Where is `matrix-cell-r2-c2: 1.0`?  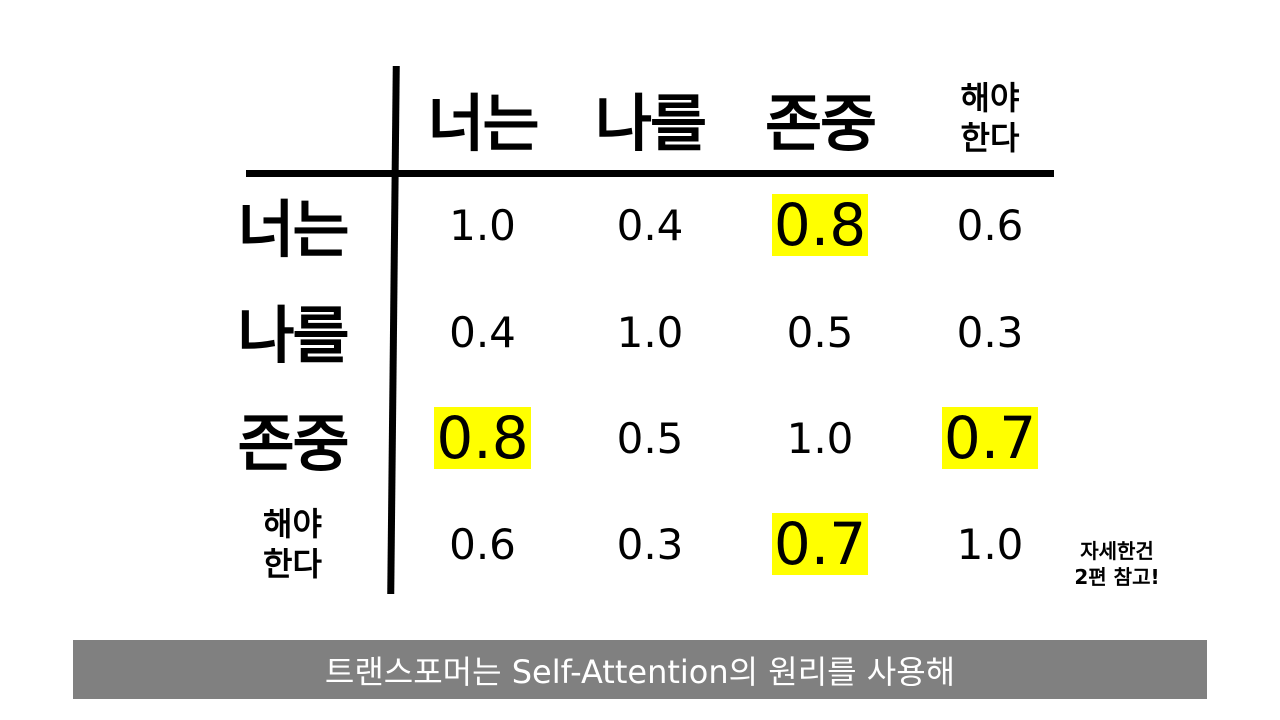
matrix-cell-r2-c2: 1.0 is located at coordinates (650, 332).